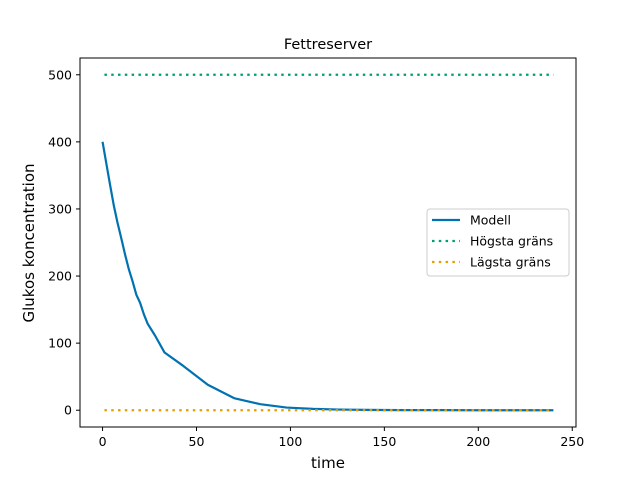  What do you see at coordinates (103, 441) in the screenshot?
I see `x-tick-label: 0` at bounding box center [103, 441].